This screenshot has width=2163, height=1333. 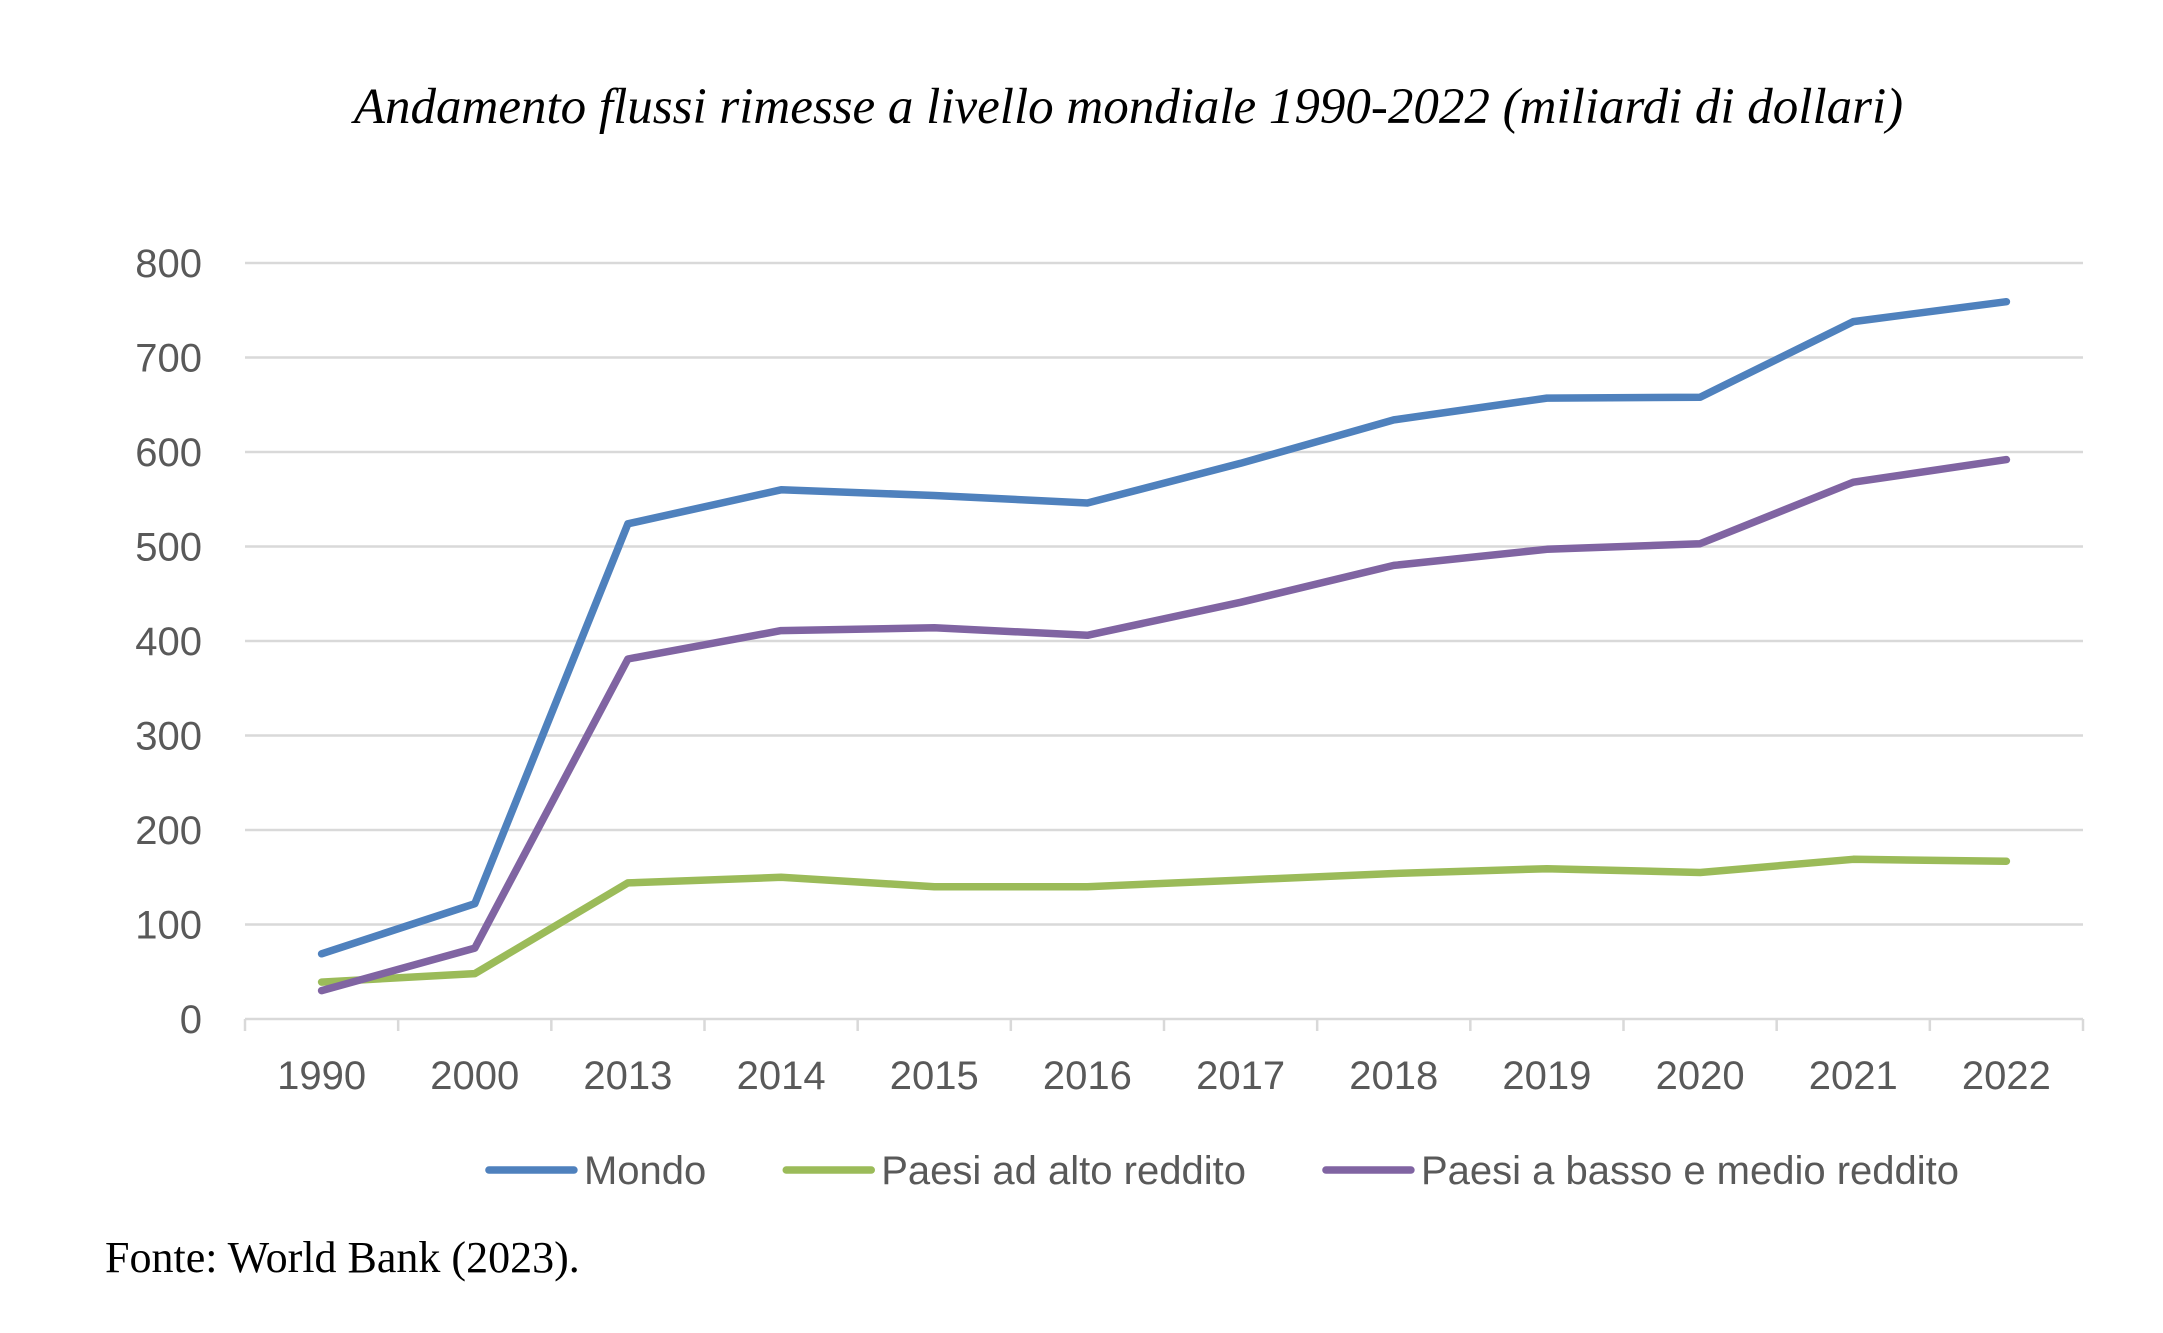 I want to click on x-axis, so click(x=1164, y=1024).